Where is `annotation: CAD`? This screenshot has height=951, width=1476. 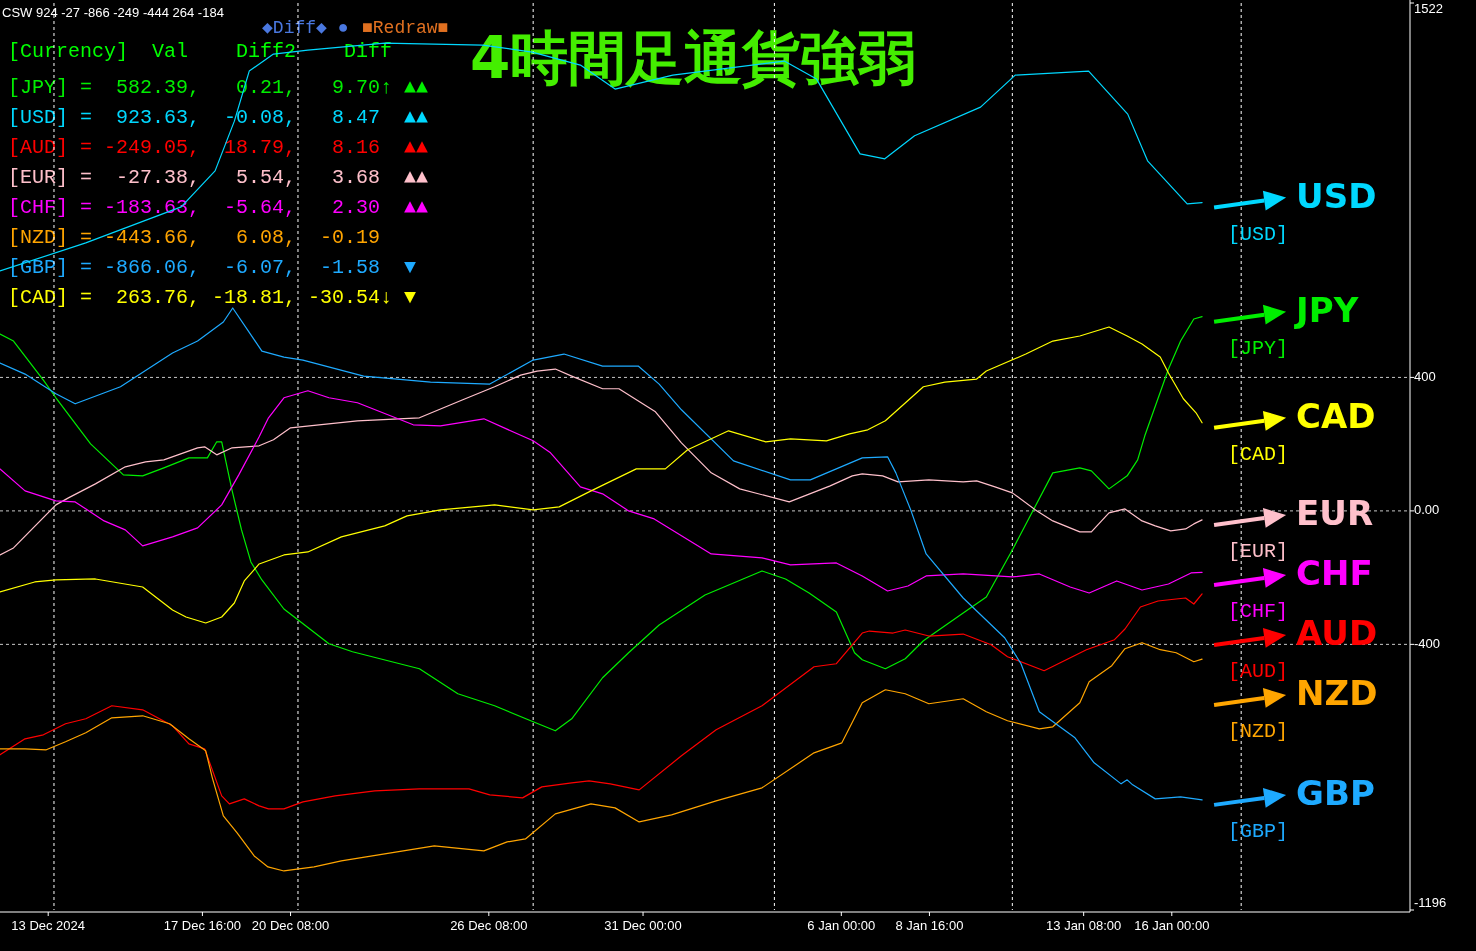 annotation: CAD is located at coordinates (1336, 416).